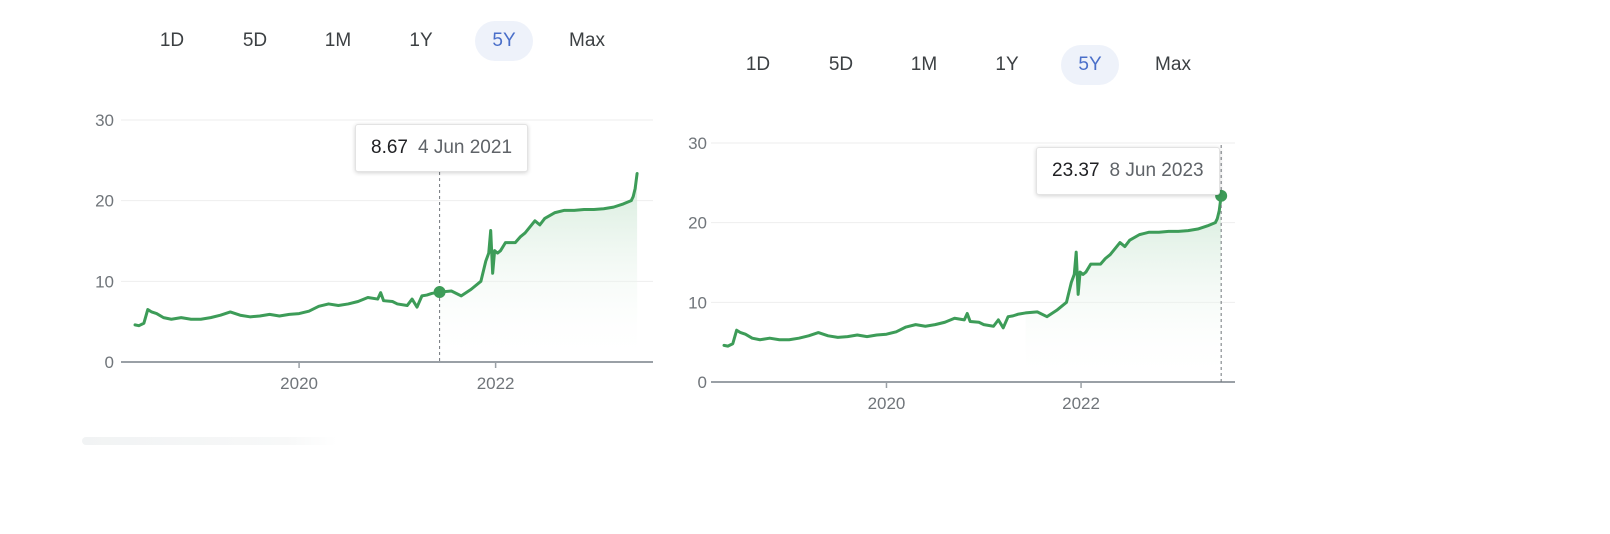  Describe the element at coordinates (1156, 170) in the screenshot. I see `tooltip-date: 8 Jun 2023` at that location.